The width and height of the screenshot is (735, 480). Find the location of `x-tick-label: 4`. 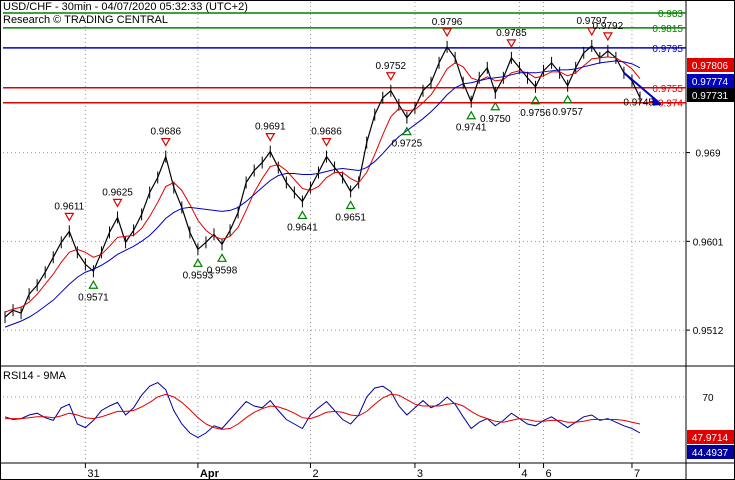

x-tick-label: 4 is located at coordinates (524, 474).